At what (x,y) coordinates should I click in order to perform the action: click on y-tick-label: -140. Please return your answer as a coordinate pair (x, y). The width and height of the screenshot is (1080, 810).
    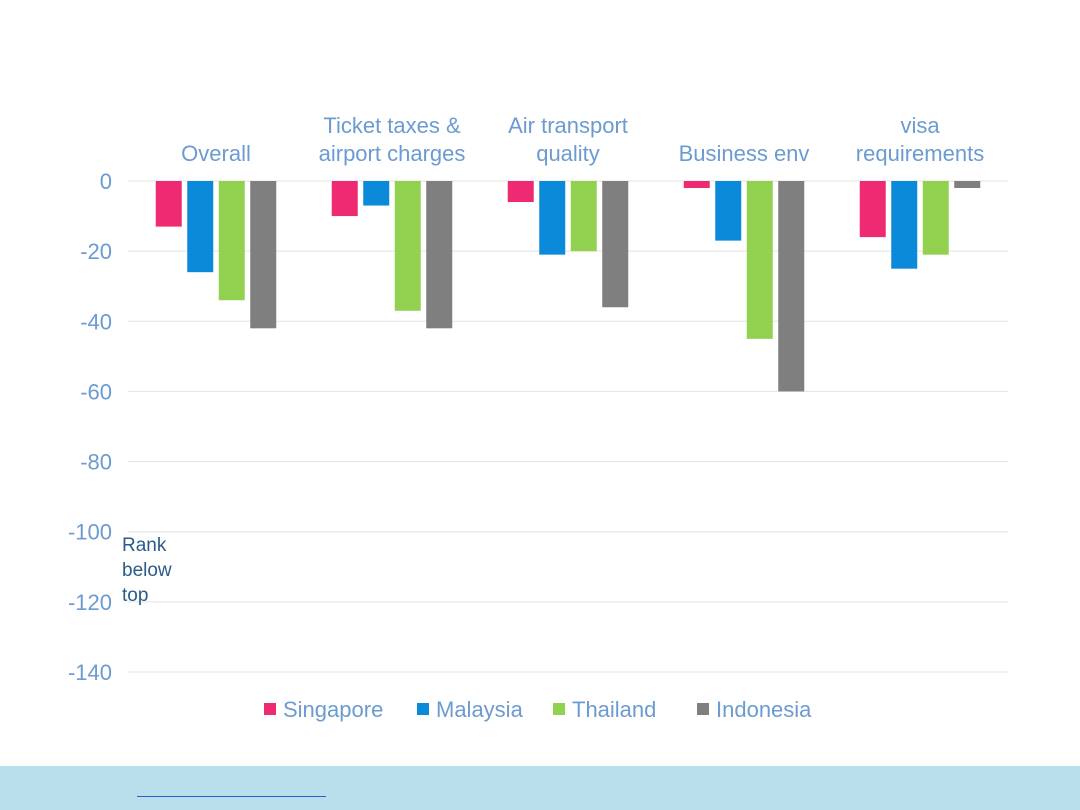
    Looking at the image, I should click on (90, 672).